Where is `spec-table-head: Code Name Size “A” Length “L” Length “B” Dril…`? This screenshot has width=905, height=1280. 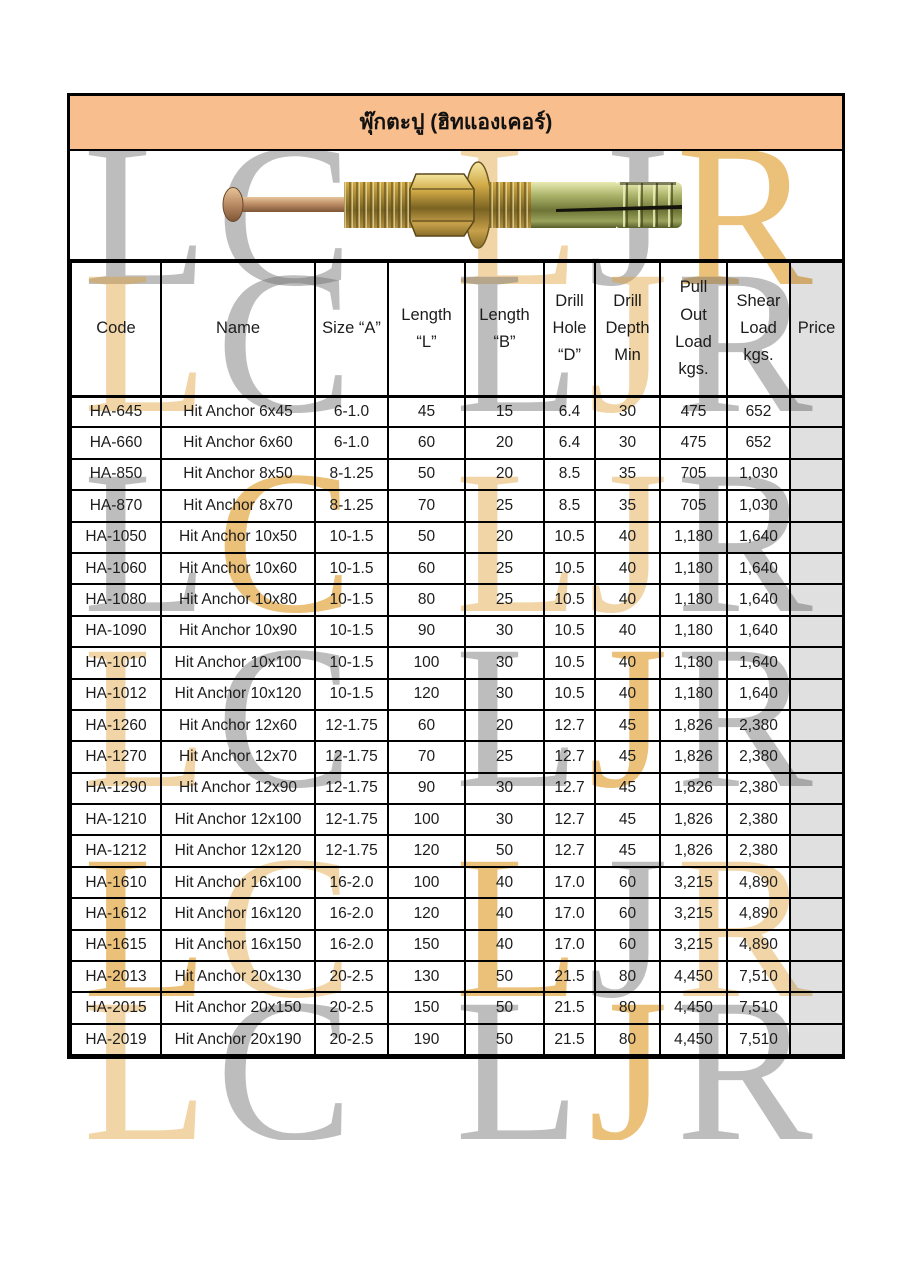 spec-table-head: Code Name Size “A” Length “L” Length “B” Dril… is located at coordinates (457, 329).